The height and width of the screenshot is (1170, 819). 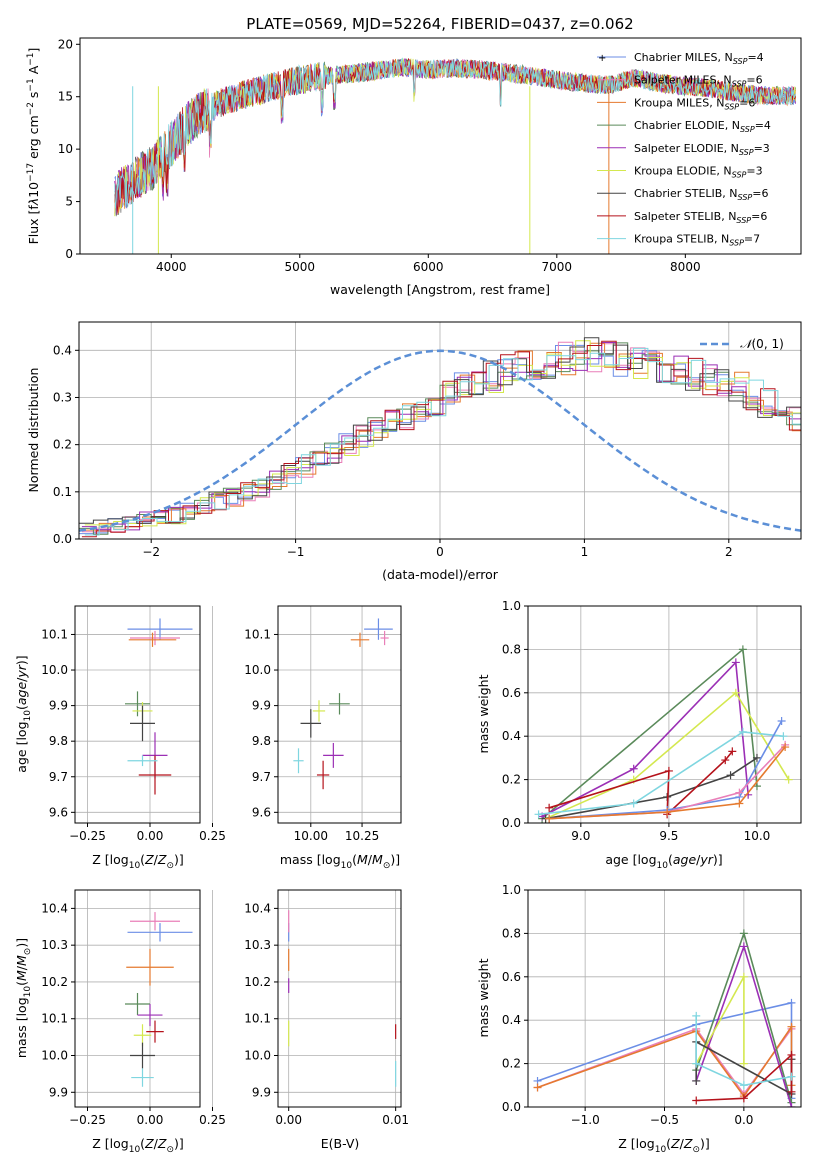 What do you see at coordinates (440, 289) in the screenshot?
I see `spectrum-xlabel: wavelength [Angstrom, rest frame]` at bounding box center [440, 289].